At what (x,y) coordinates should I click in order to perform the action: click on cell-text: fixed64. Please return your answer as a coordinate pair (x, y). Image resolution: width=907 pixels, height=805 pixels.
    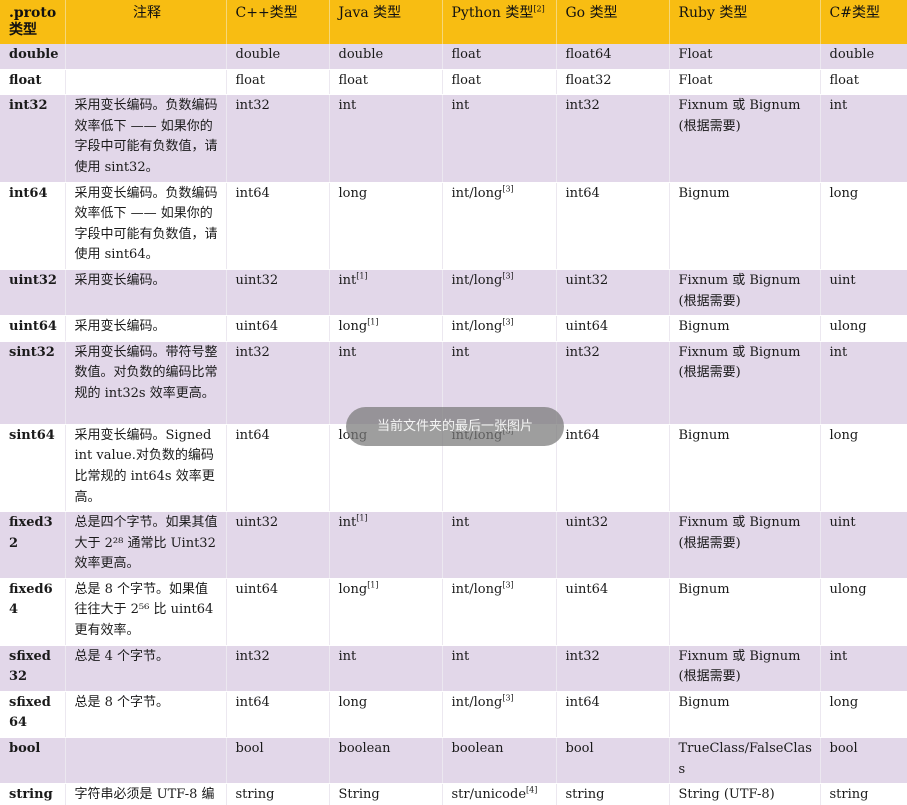
    Looking at the image, I should click on (31, 599).